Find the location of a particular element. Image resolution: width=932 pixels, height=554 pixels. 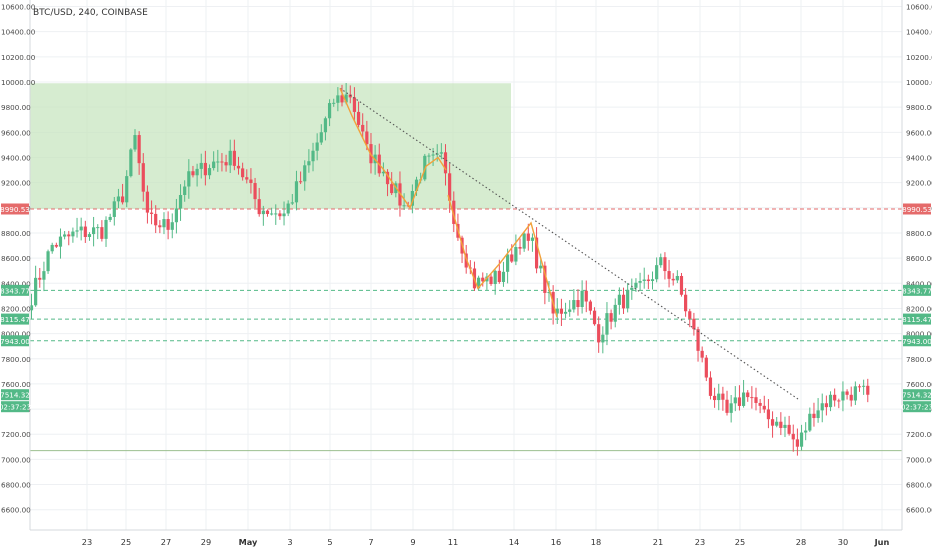

x-tick-label: 23 is located at coordinates (87, 542).